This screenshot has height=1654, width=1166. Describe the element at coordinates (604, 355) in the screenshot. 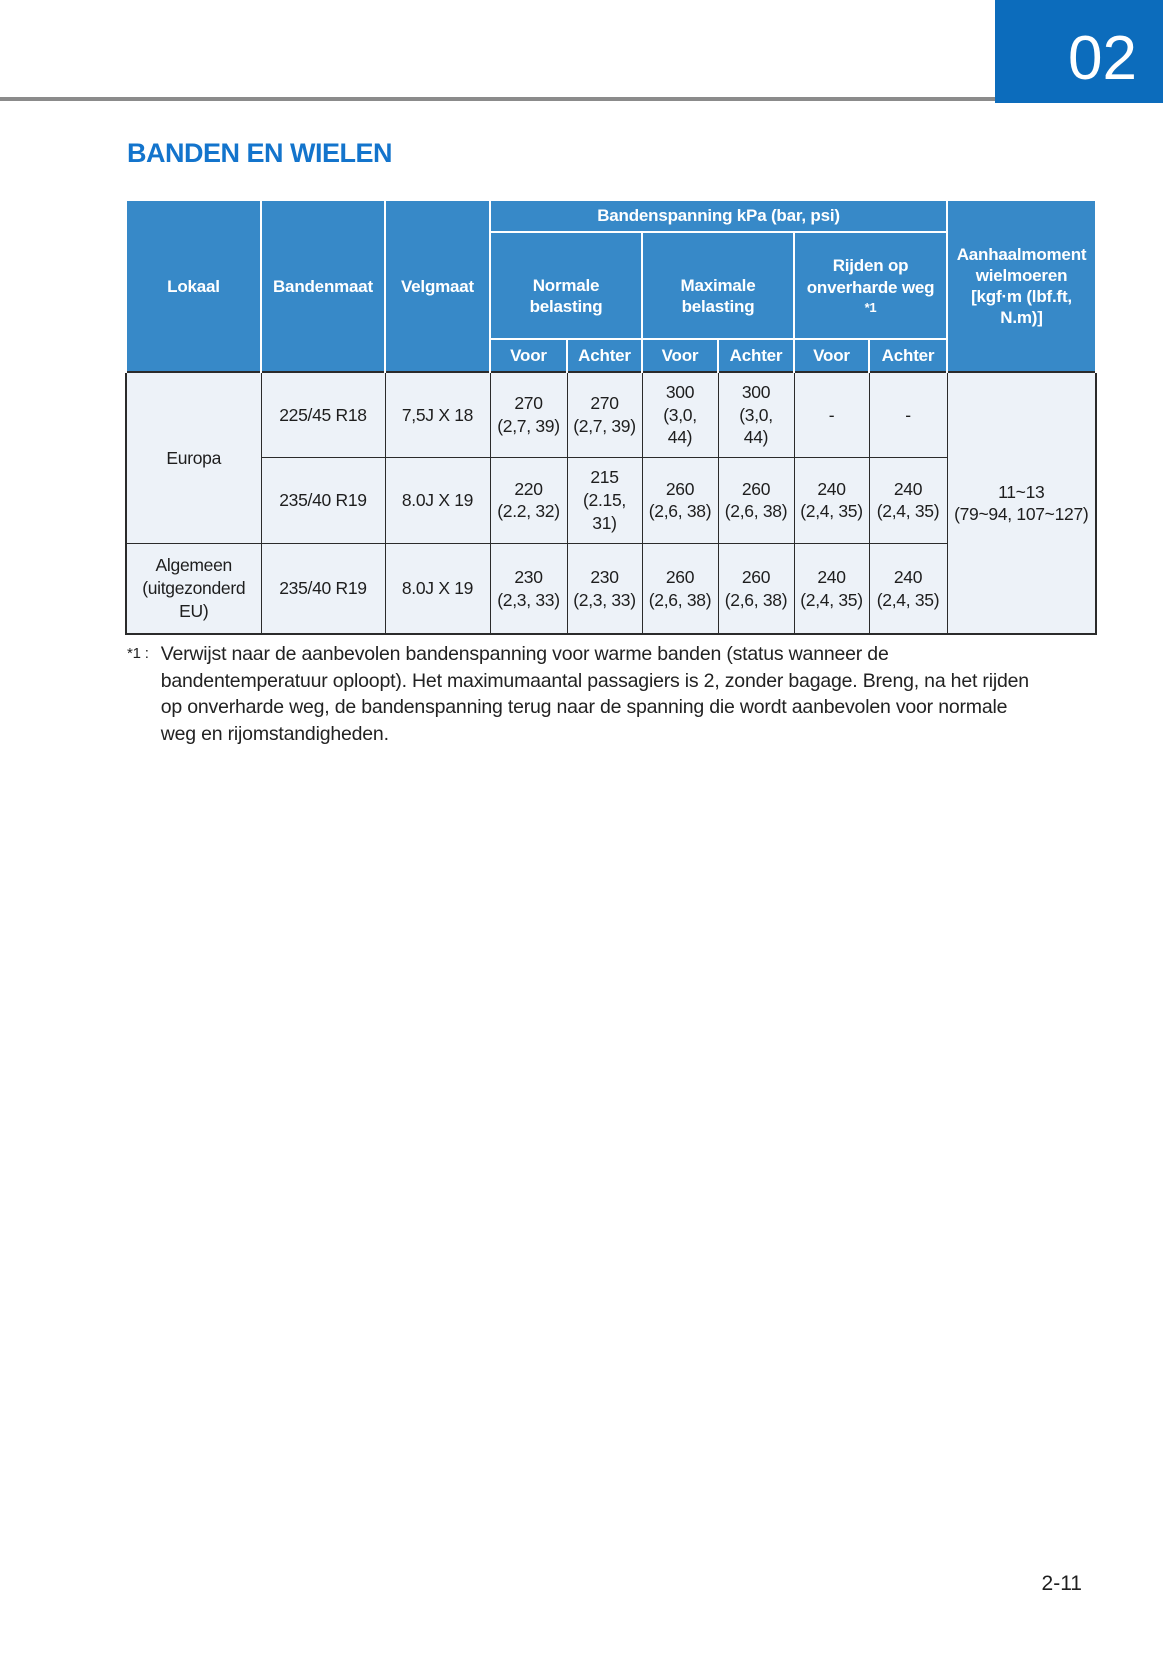

I see `header-cell-achter-1: Achter` at that location.